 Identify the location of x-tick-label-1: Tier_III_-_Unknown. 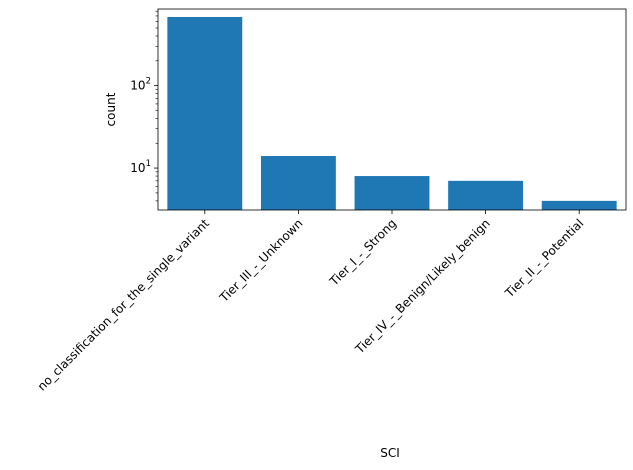
(260, 260).